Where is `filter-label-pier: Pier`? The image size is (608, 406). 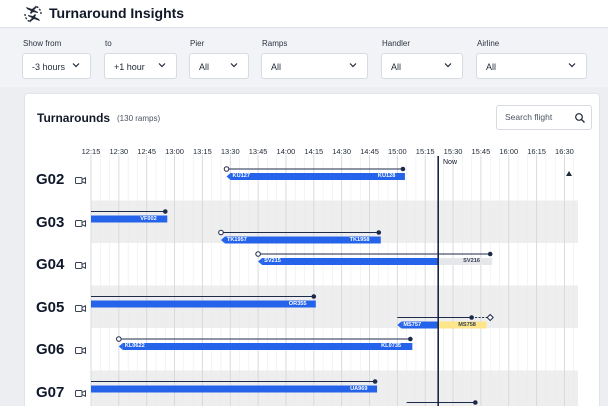
filter-label-pier: Pier is located at coordinates (197, 43).